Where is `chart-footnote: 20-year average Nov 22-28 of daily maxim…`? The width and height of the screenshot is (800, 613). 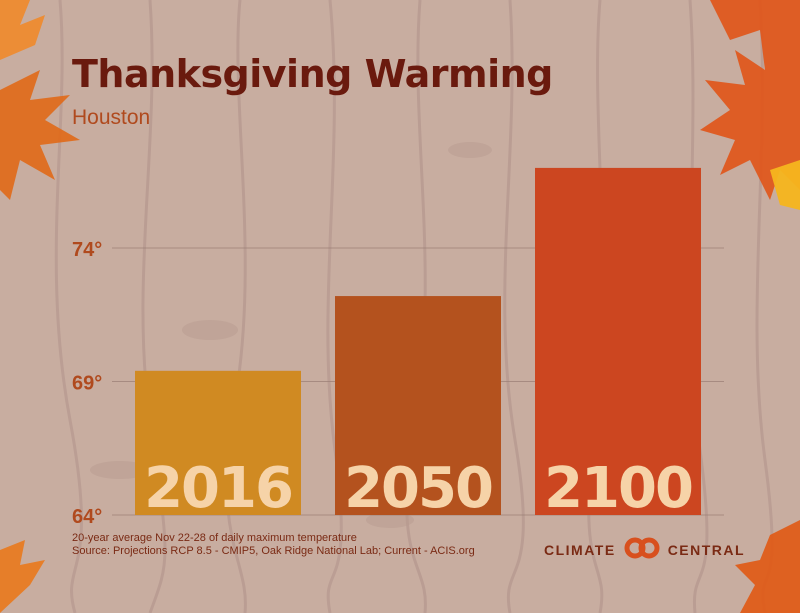 chart-footnote: 20-year average Nov 22-28 of daily maxim… is located at coordinates (273, 545).